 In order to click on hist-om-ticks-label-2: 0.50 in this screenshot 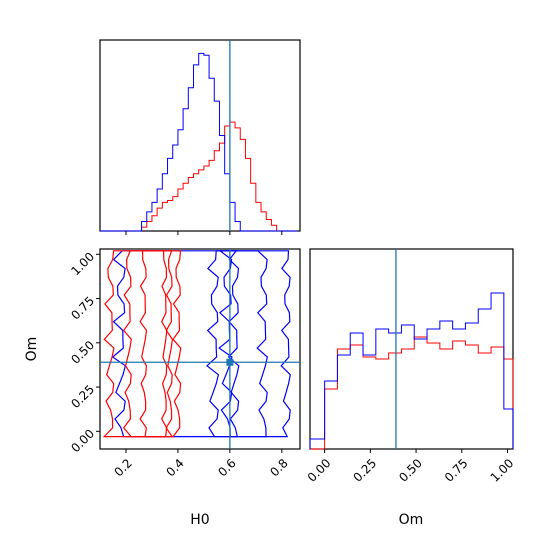, I will do `click(410, 470)`.